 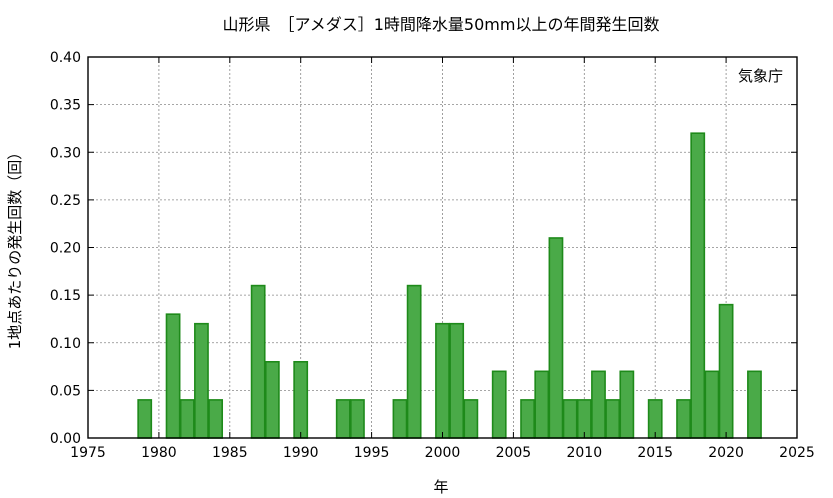 What do you see at coordinates (443, 453) in the screenshot?
I see `x-tick-label: 2000` at bounding box center [443, 453].